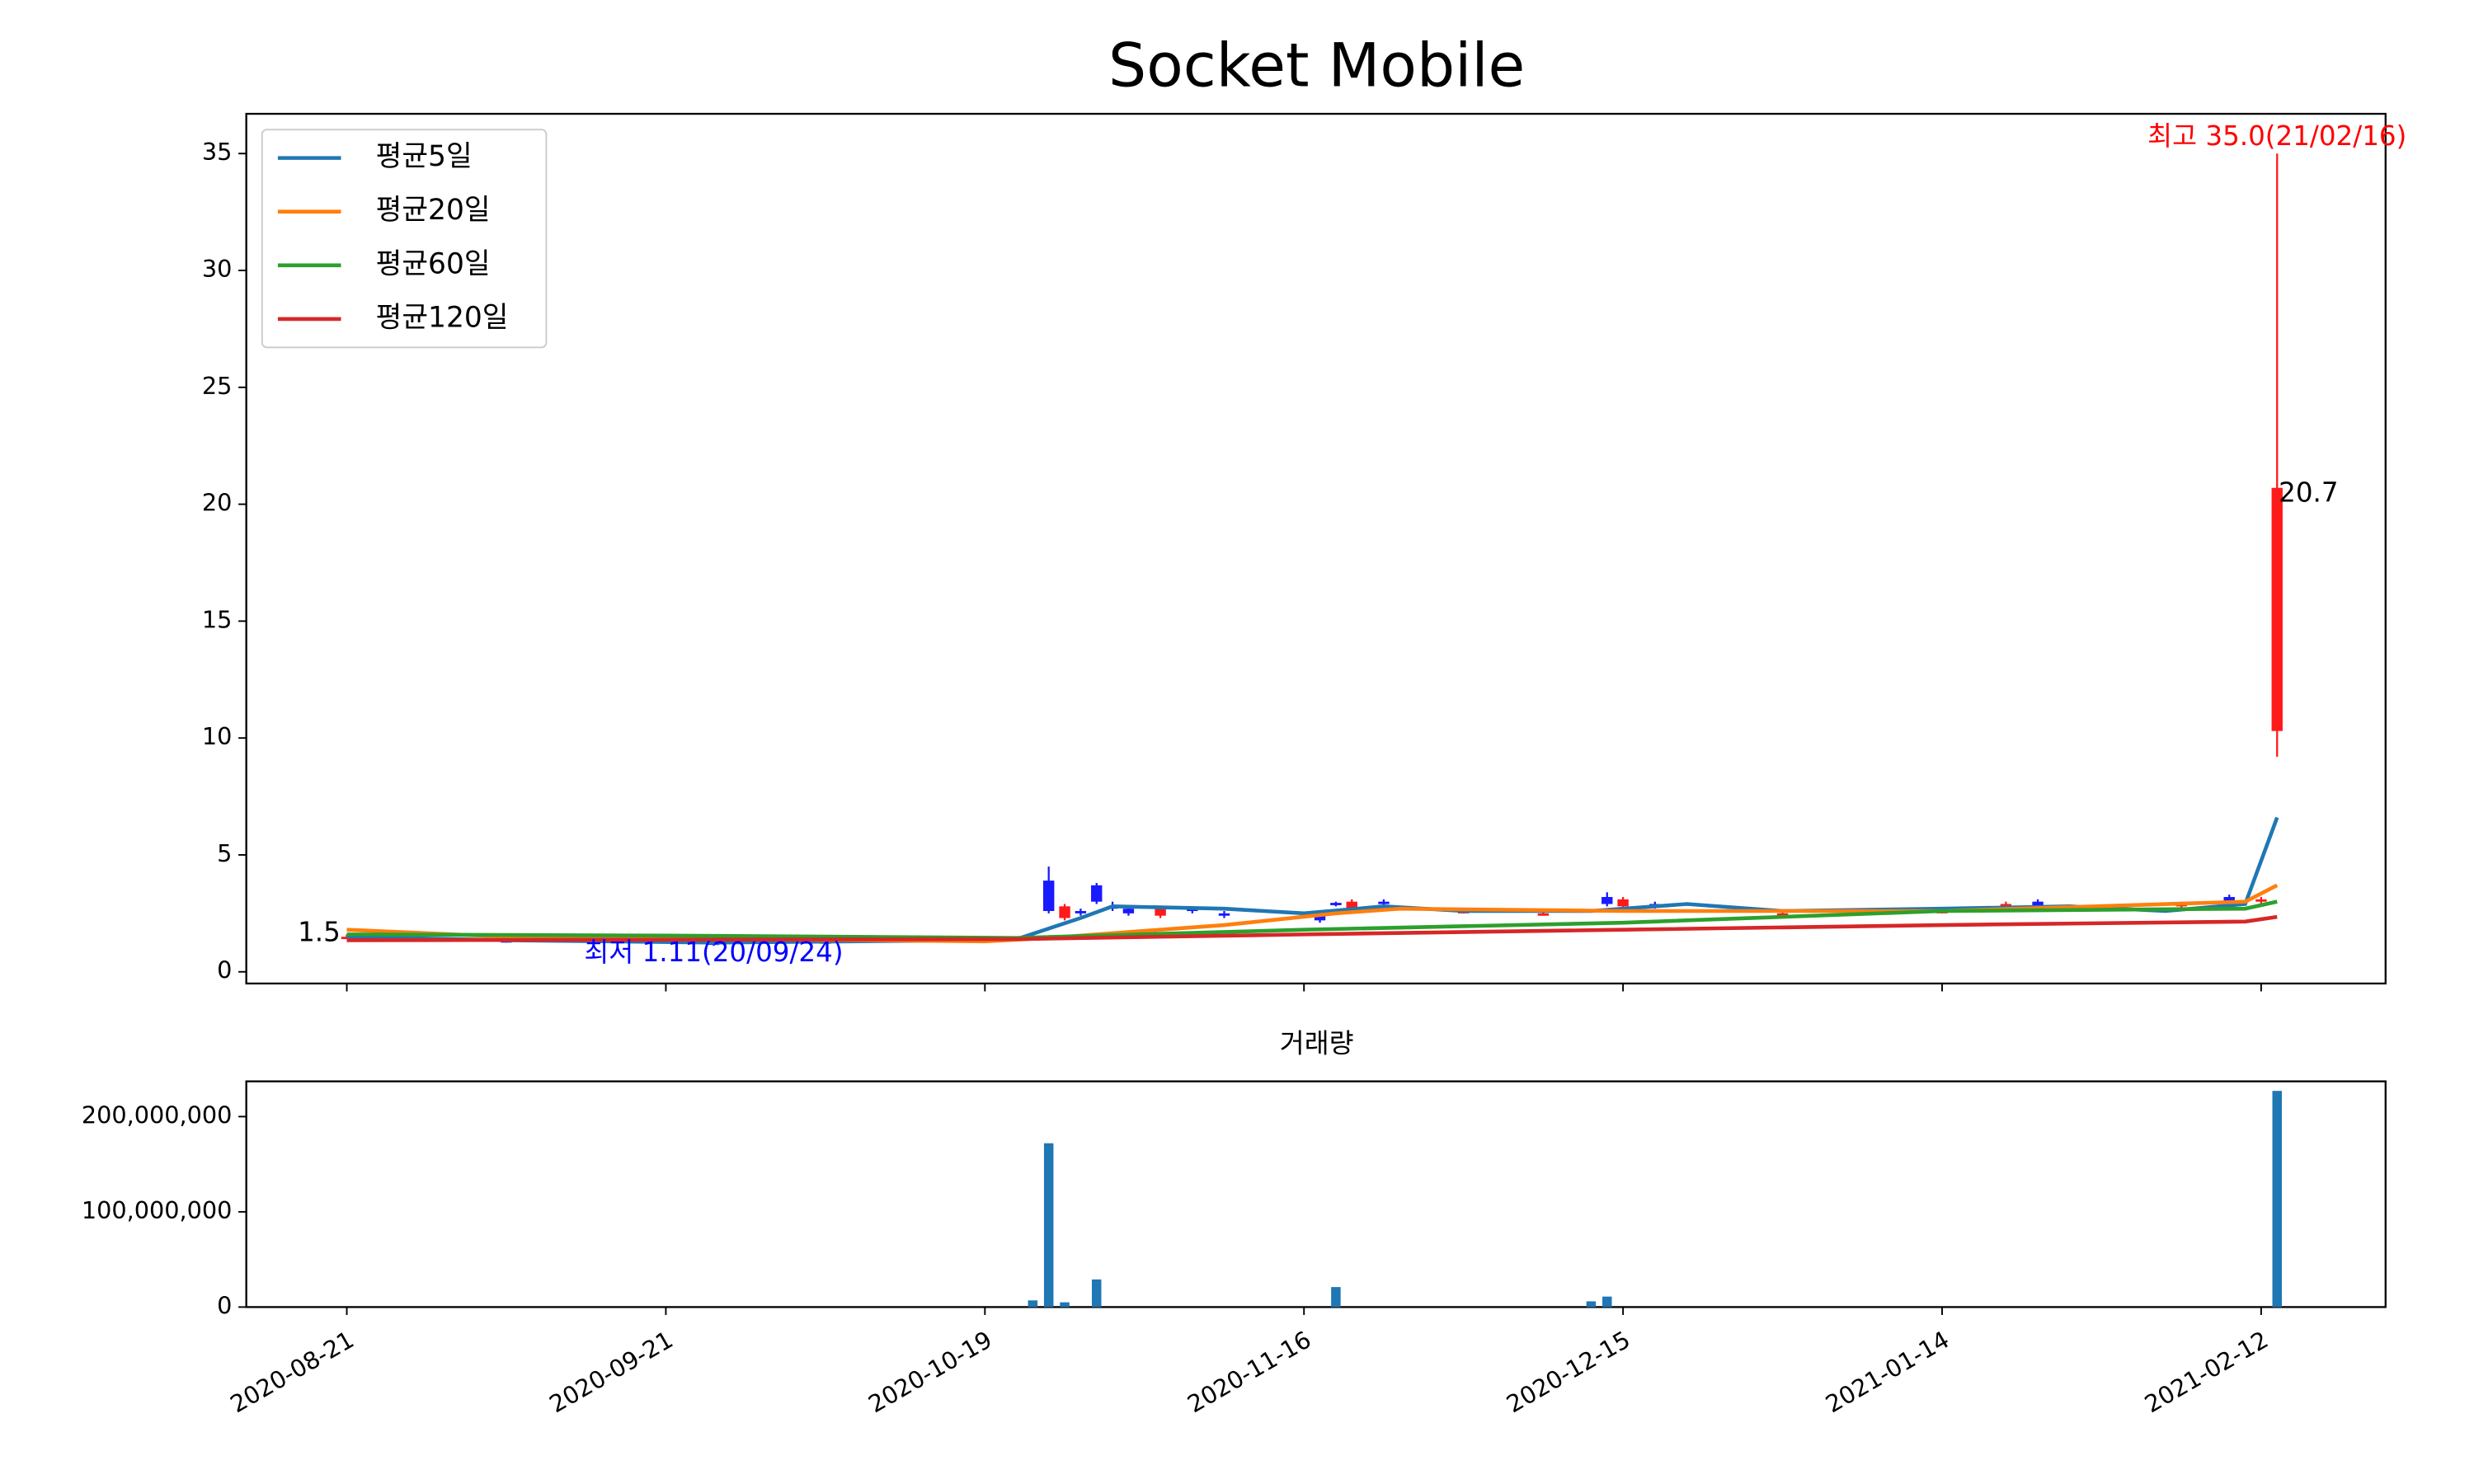 This screenshot has height=1484, width=2474. I want to click on y-tick-label: 10, so click(217, 736).